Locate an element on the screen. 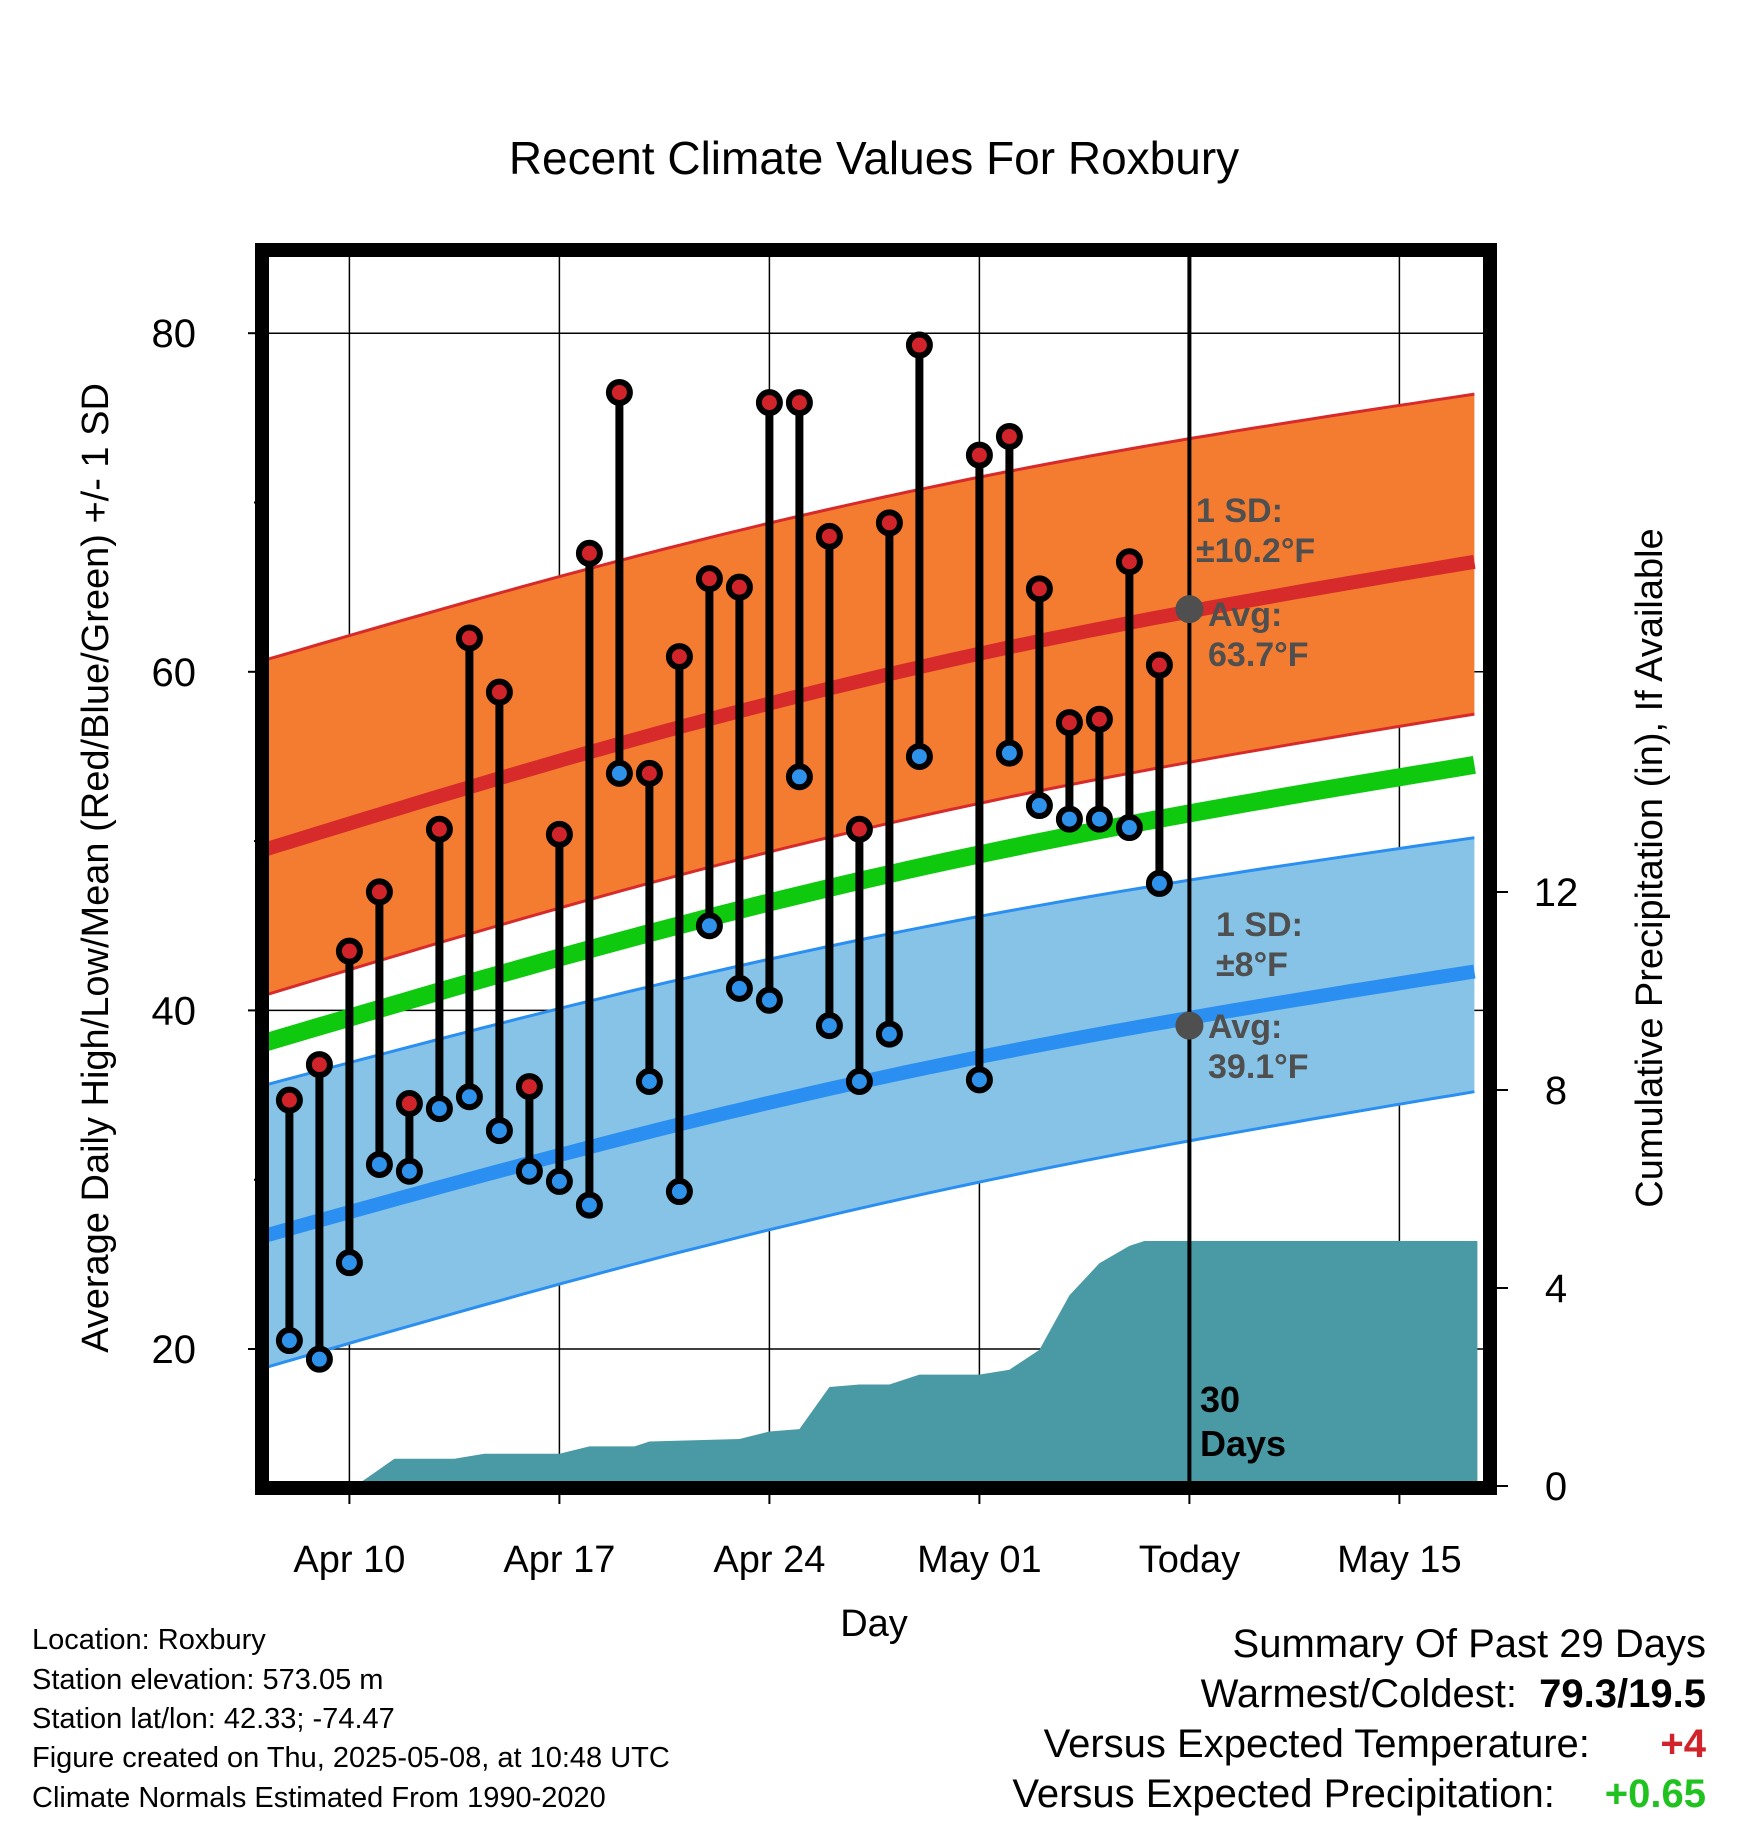 Image resolution: width=1748 pixels, height=1828 pixels. y-left-tick-label-1: 40 is located at coordinates (174, 1011).